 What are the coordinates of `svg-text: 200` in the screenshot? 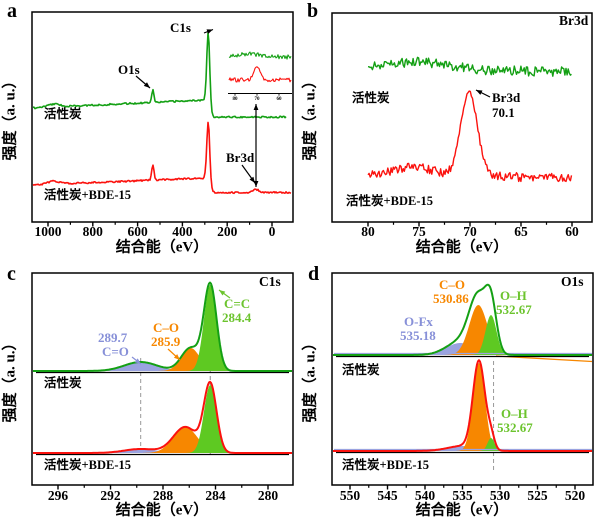 It's located at (227, 231).